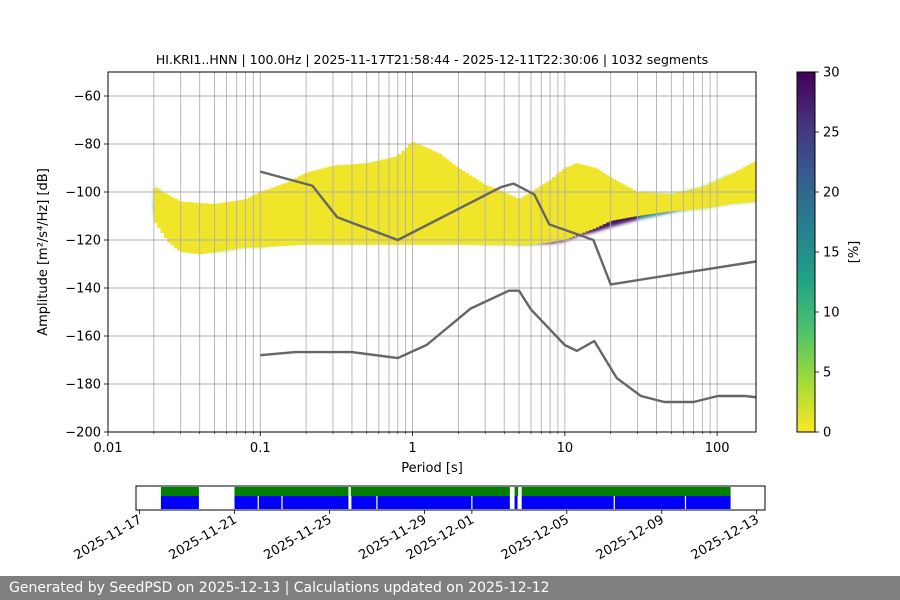 This screenshot has height=600, width=900. What do you see at coordinates (291, 502) in the screenshot?
I see `segment-bar` at bounding box center [291, 502].